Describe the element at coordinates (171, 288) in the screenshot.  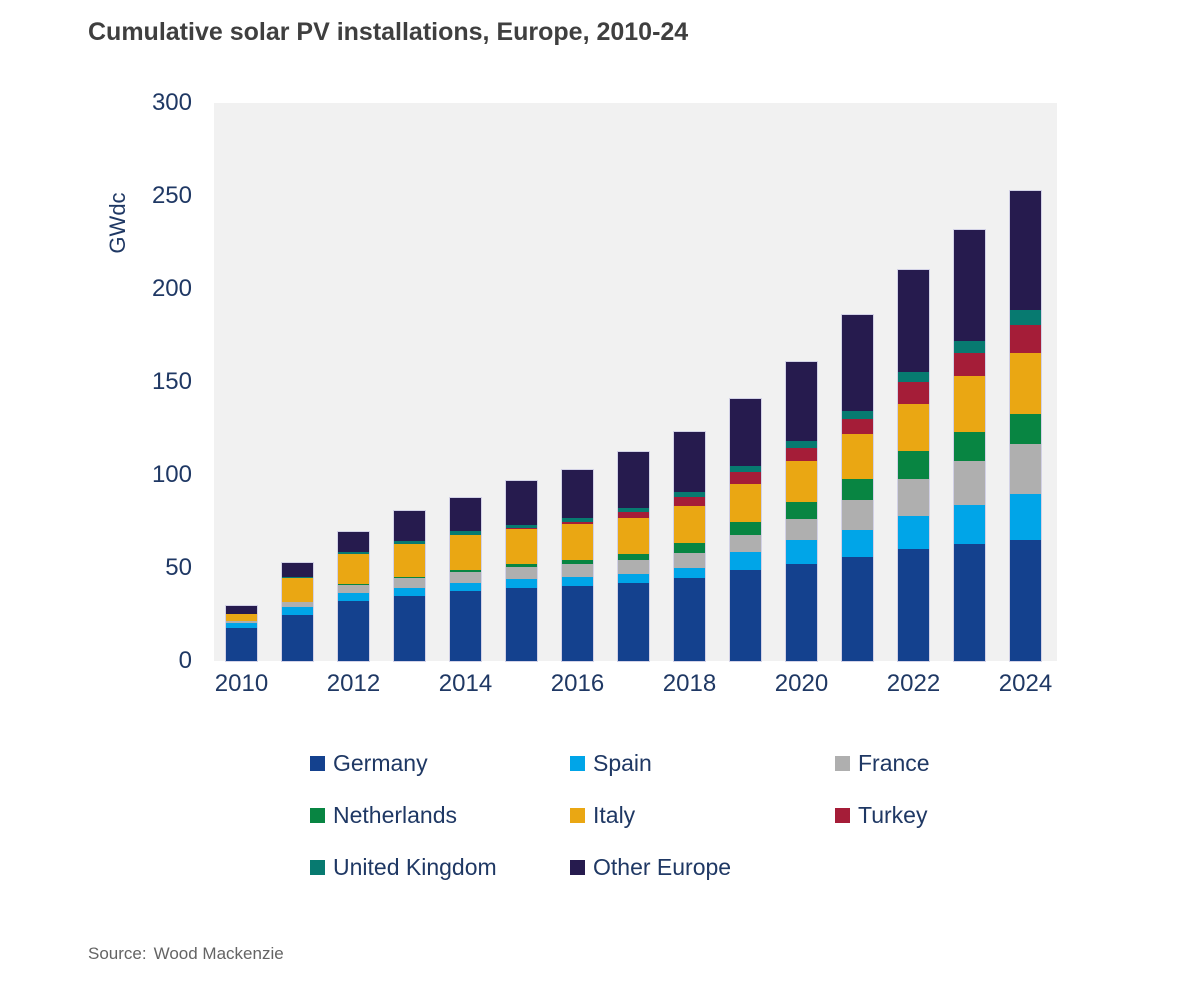
I see `y-tick-label-200: 200` at that location.